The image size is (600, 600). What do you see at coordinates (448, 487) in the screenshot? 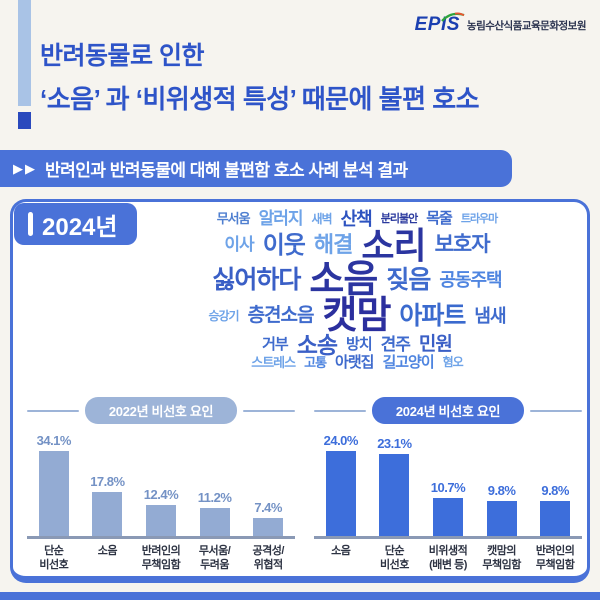
I see `bar-value-label: 10.7%` at bounding box center [448, 487].